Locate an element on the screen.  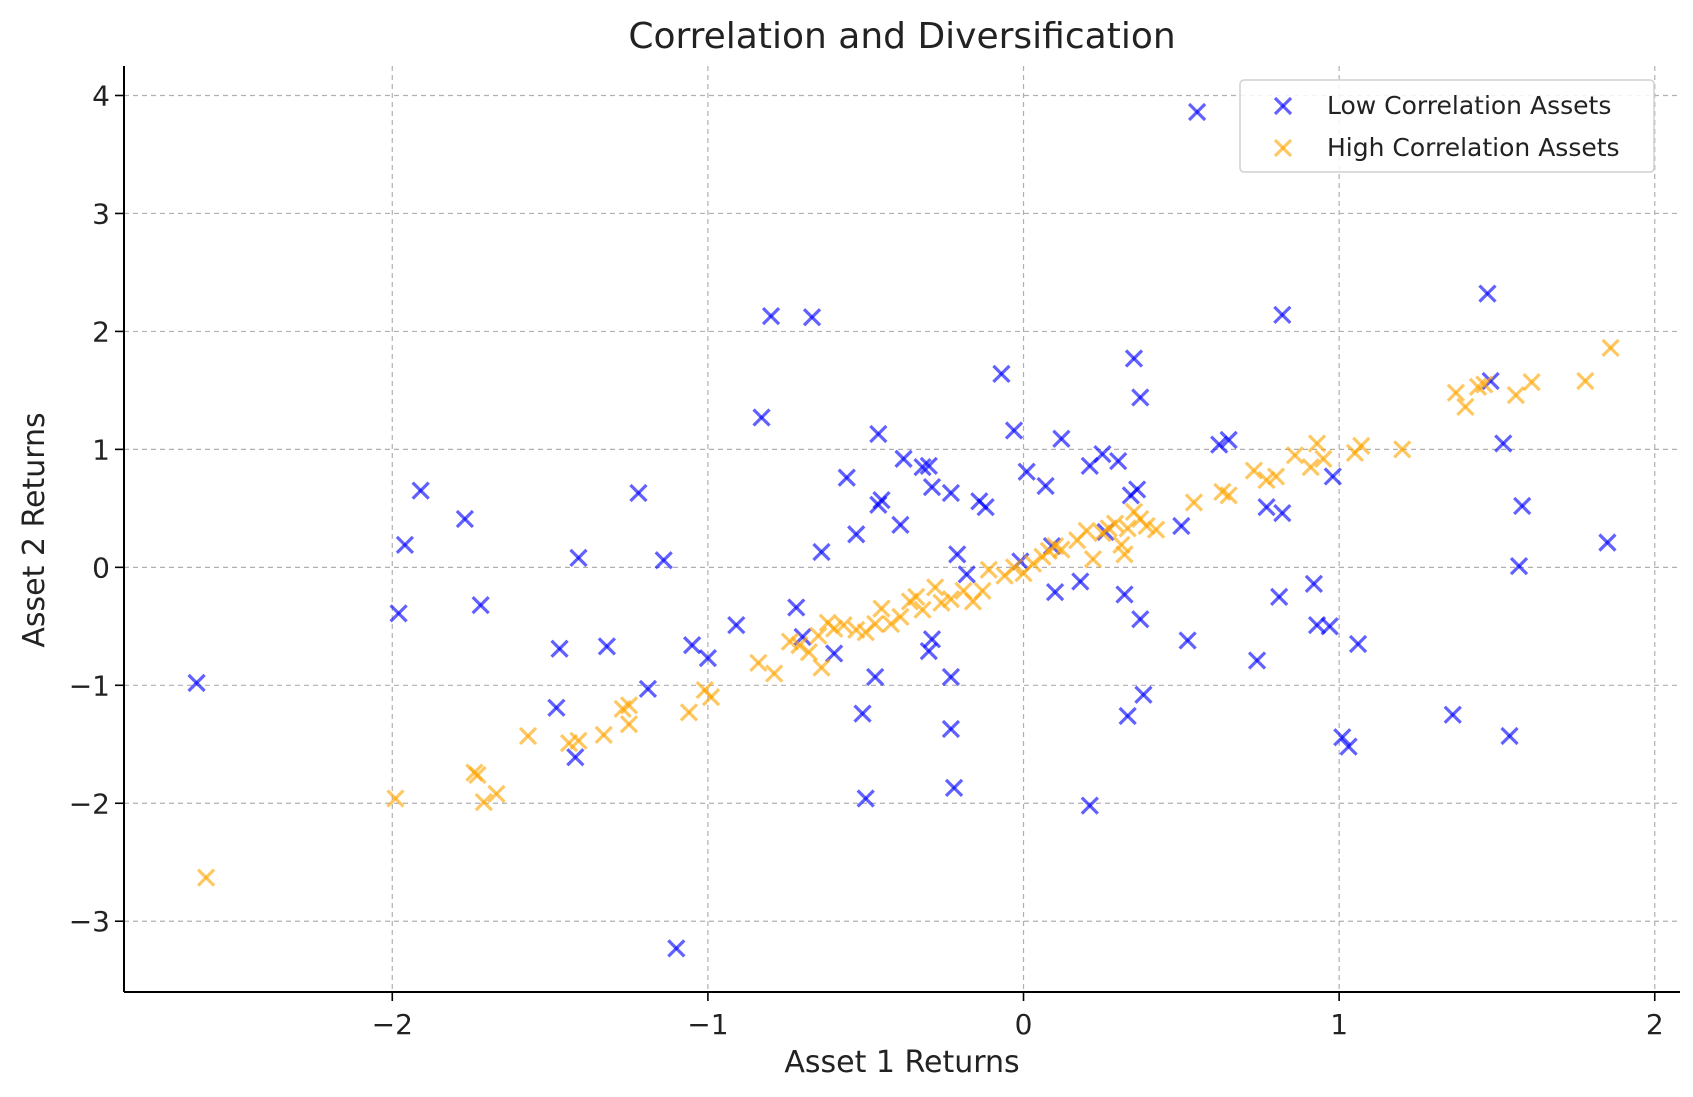
legend-label-high-correlation: High Correlation Assets is located at coordinates (1473, 147).